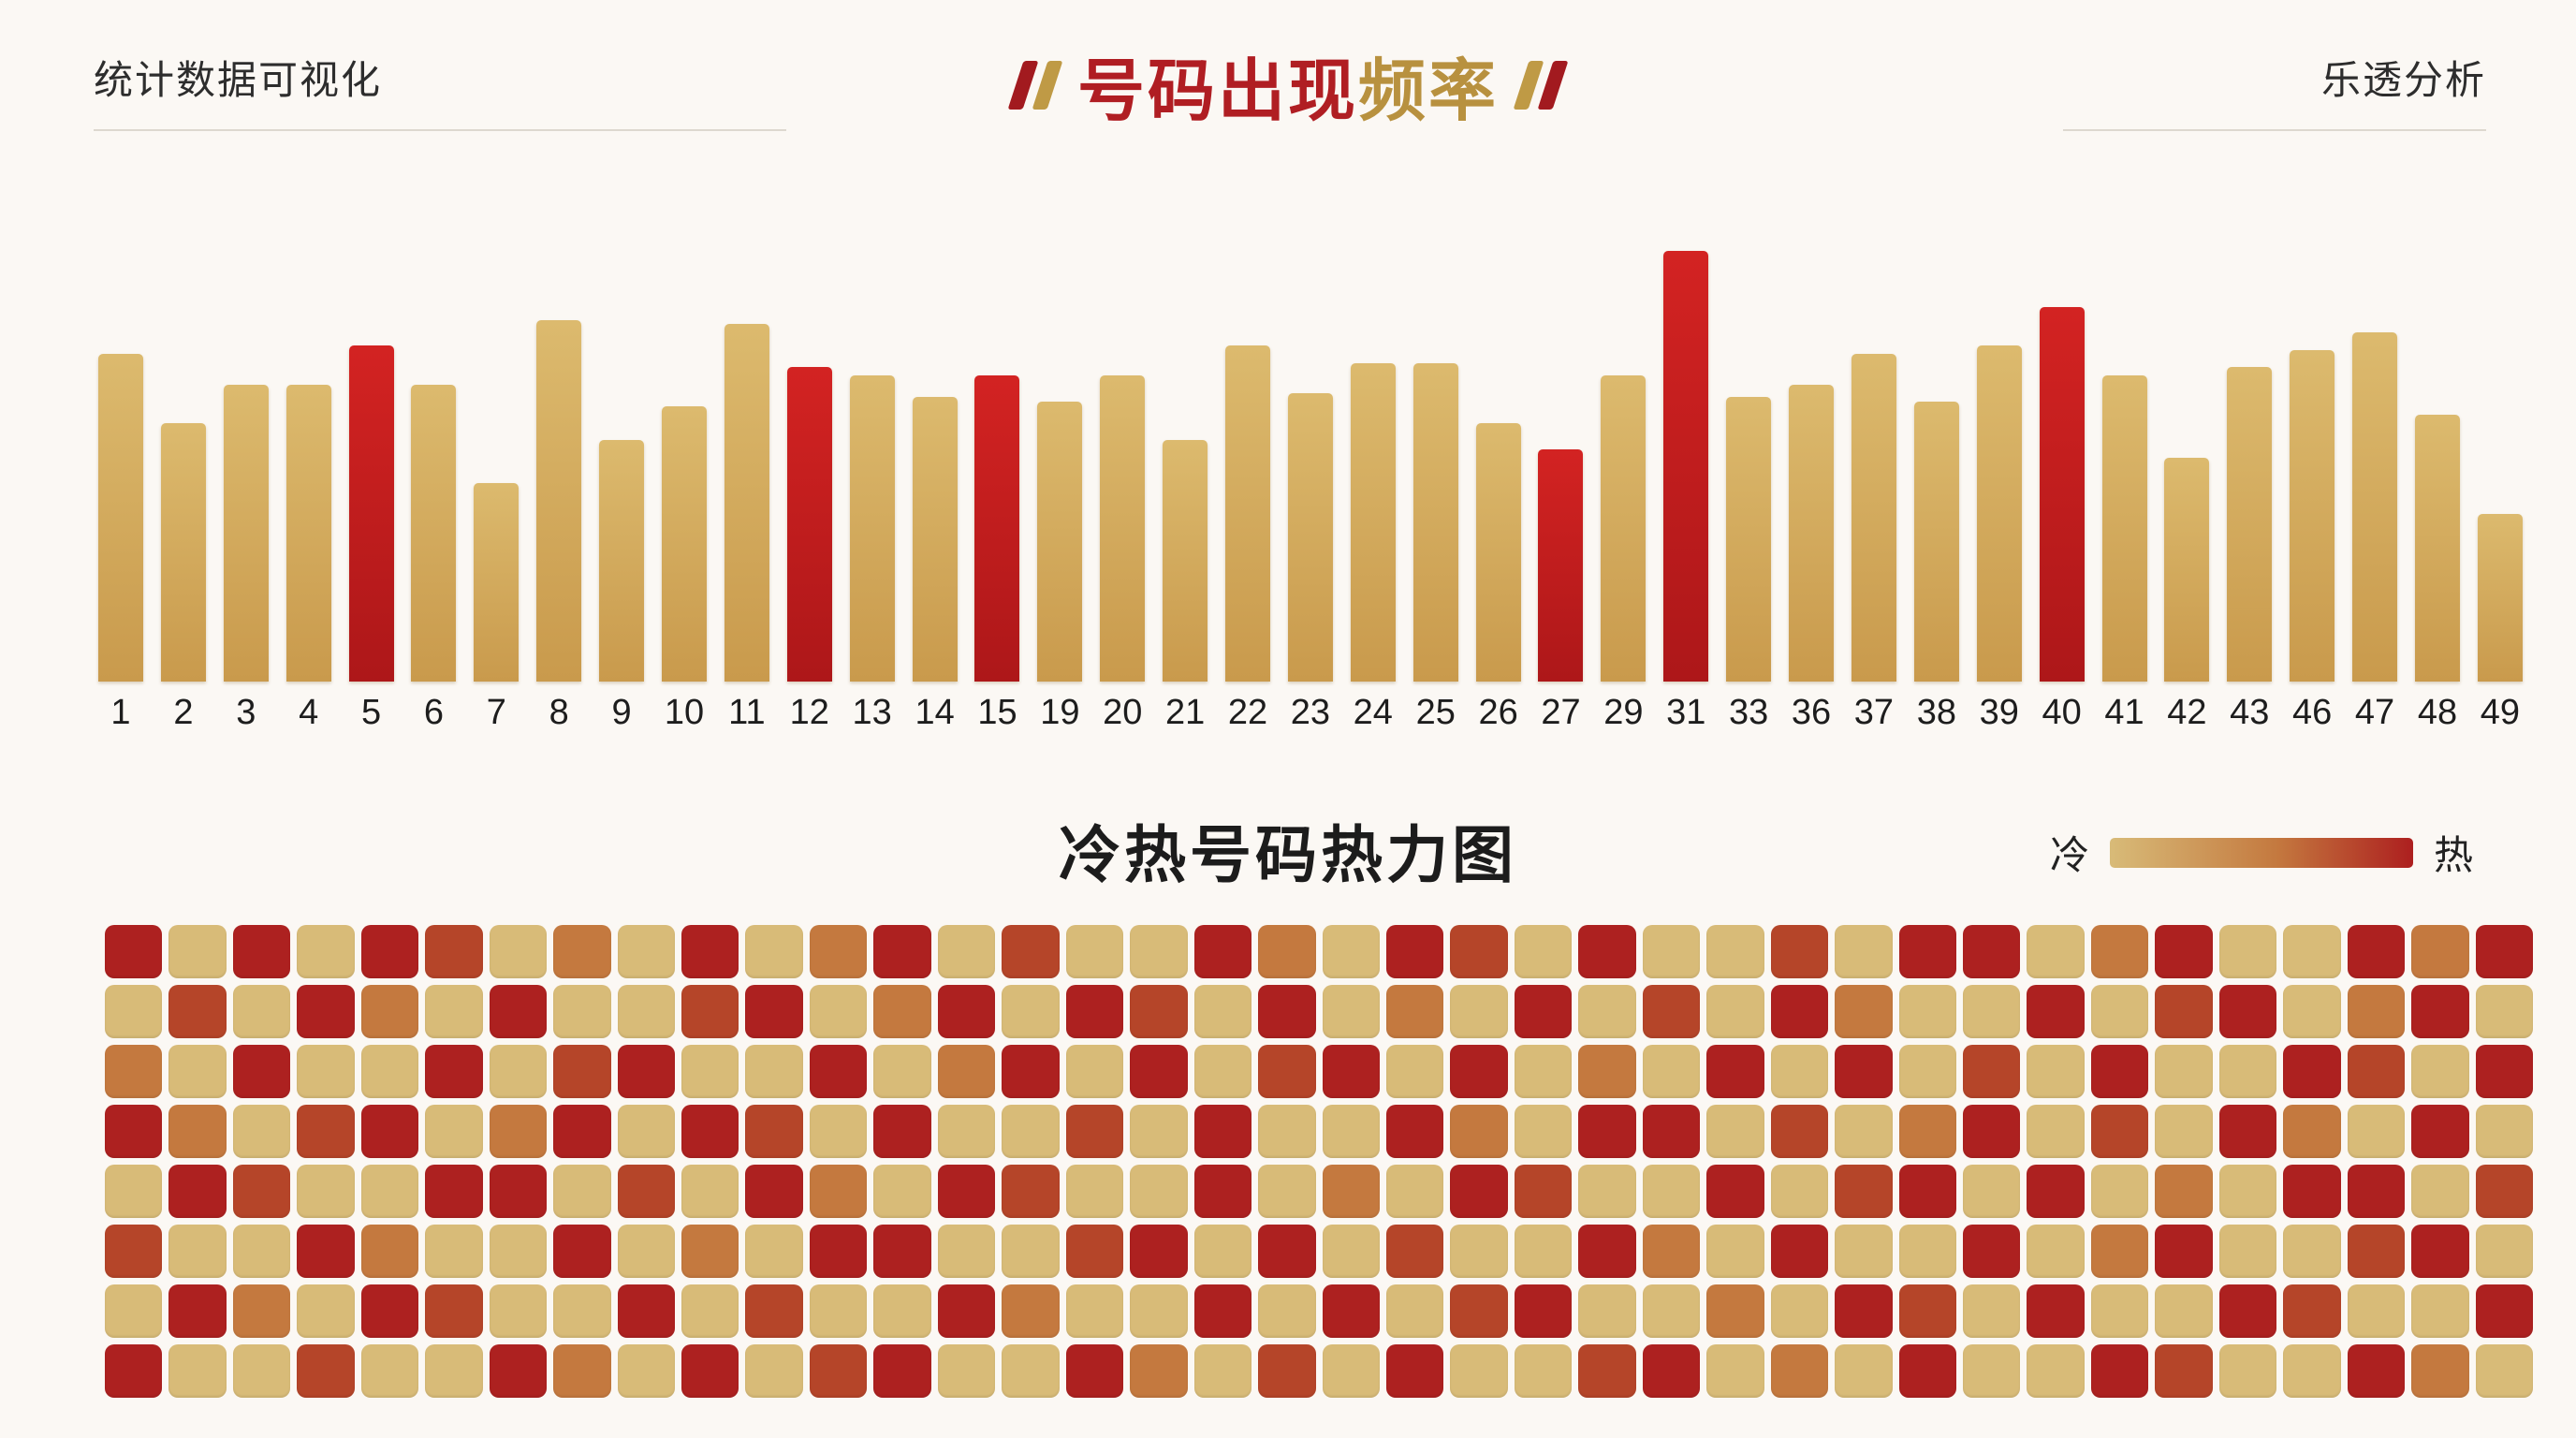 Image resolution: width=2576 pixels, height=1438 pixels. Describe the element at coordinates (2437, 712) in the screenshot. I see `bar-label: 48` at that location.